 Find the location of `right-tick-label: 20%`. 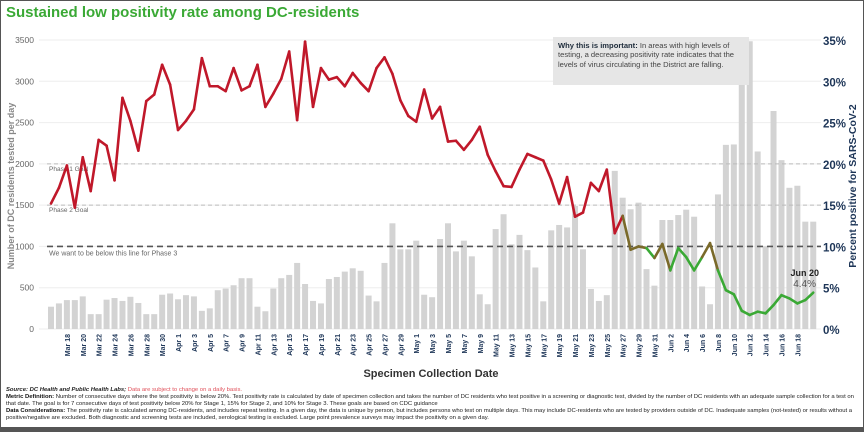

right-tick-label: 20% is located at coordinates (834, 166).